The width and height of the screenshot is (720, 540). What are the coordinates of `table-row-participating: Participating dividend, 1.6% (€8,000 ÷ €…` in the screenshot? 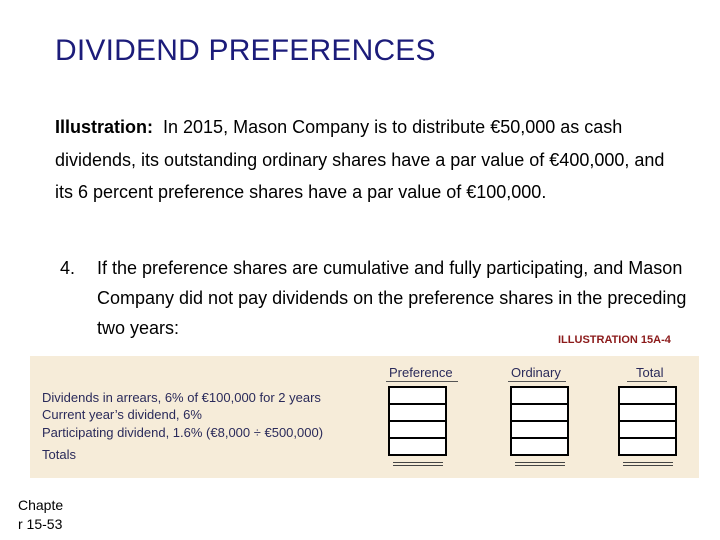 It's located at (183, 432).